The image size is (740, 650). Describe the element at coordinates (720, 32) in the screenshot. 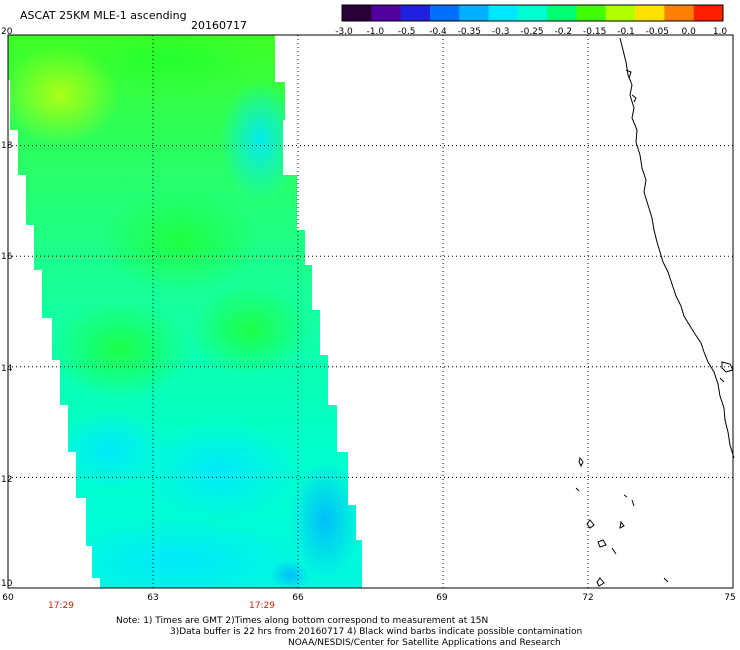

I see `colorbar-label: 1.0` at that location.